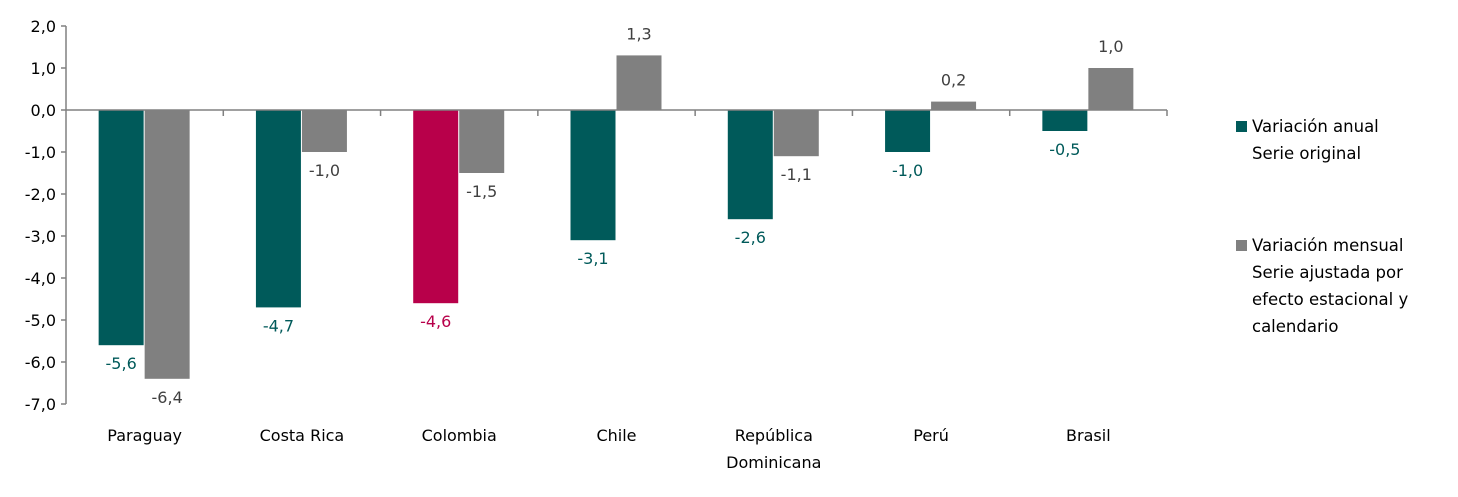 This screenshot has width=1458, height=497. I want to click on data-label: -0,5, so click(1064, 149).